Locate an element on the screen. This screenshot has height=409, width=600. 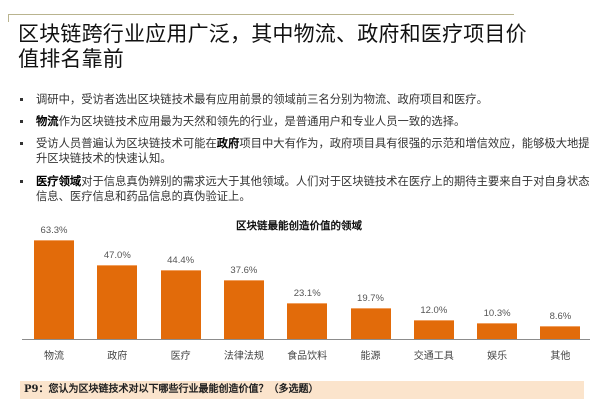
bullet-item: 调研中，受访者选出区块链技术最有应用前景的领域前三名分别为物流、政府项目和医疗。 is located at coordinates (305, 99).